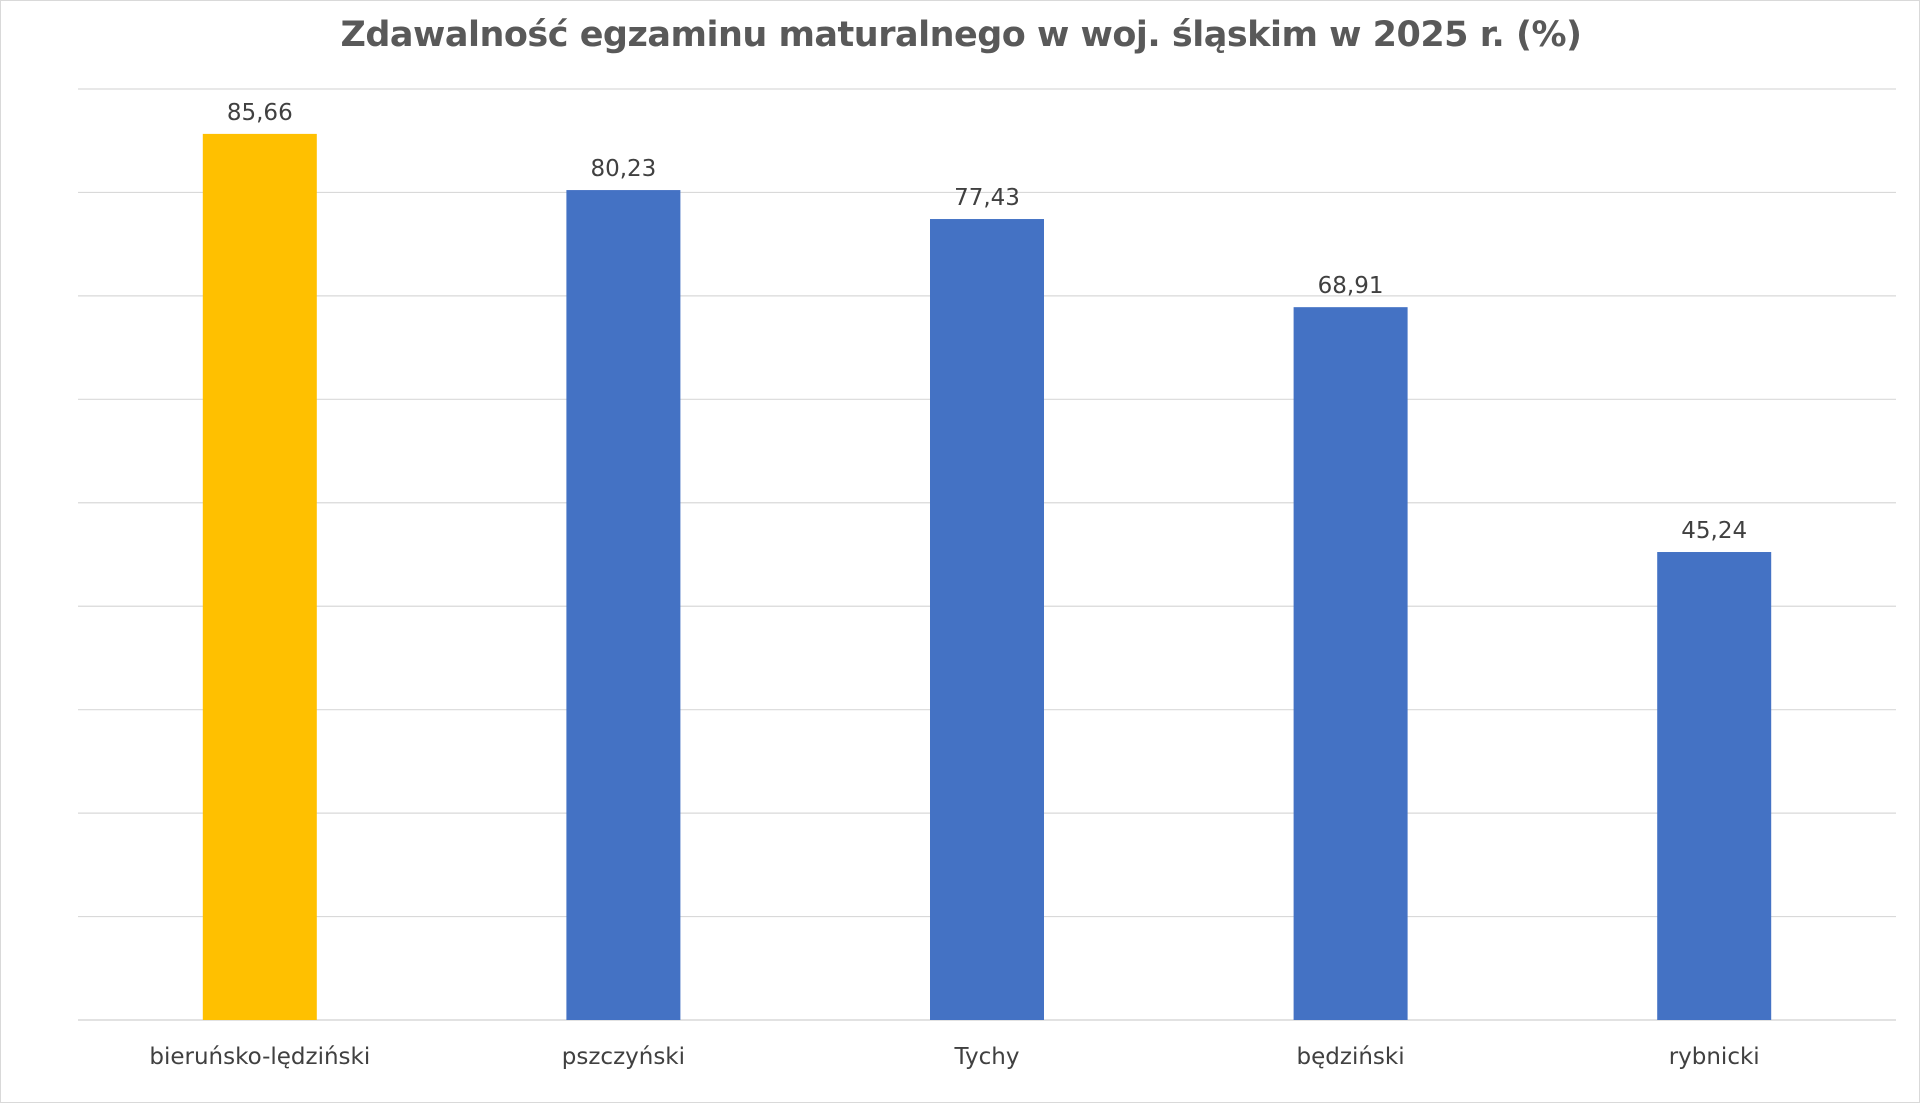 The image size is (1920, 1104). What do you see at coordinates (987, 1057) in the screenshot?
I see `category-tick-label: Tychy` at bounding box center [987, 1057].